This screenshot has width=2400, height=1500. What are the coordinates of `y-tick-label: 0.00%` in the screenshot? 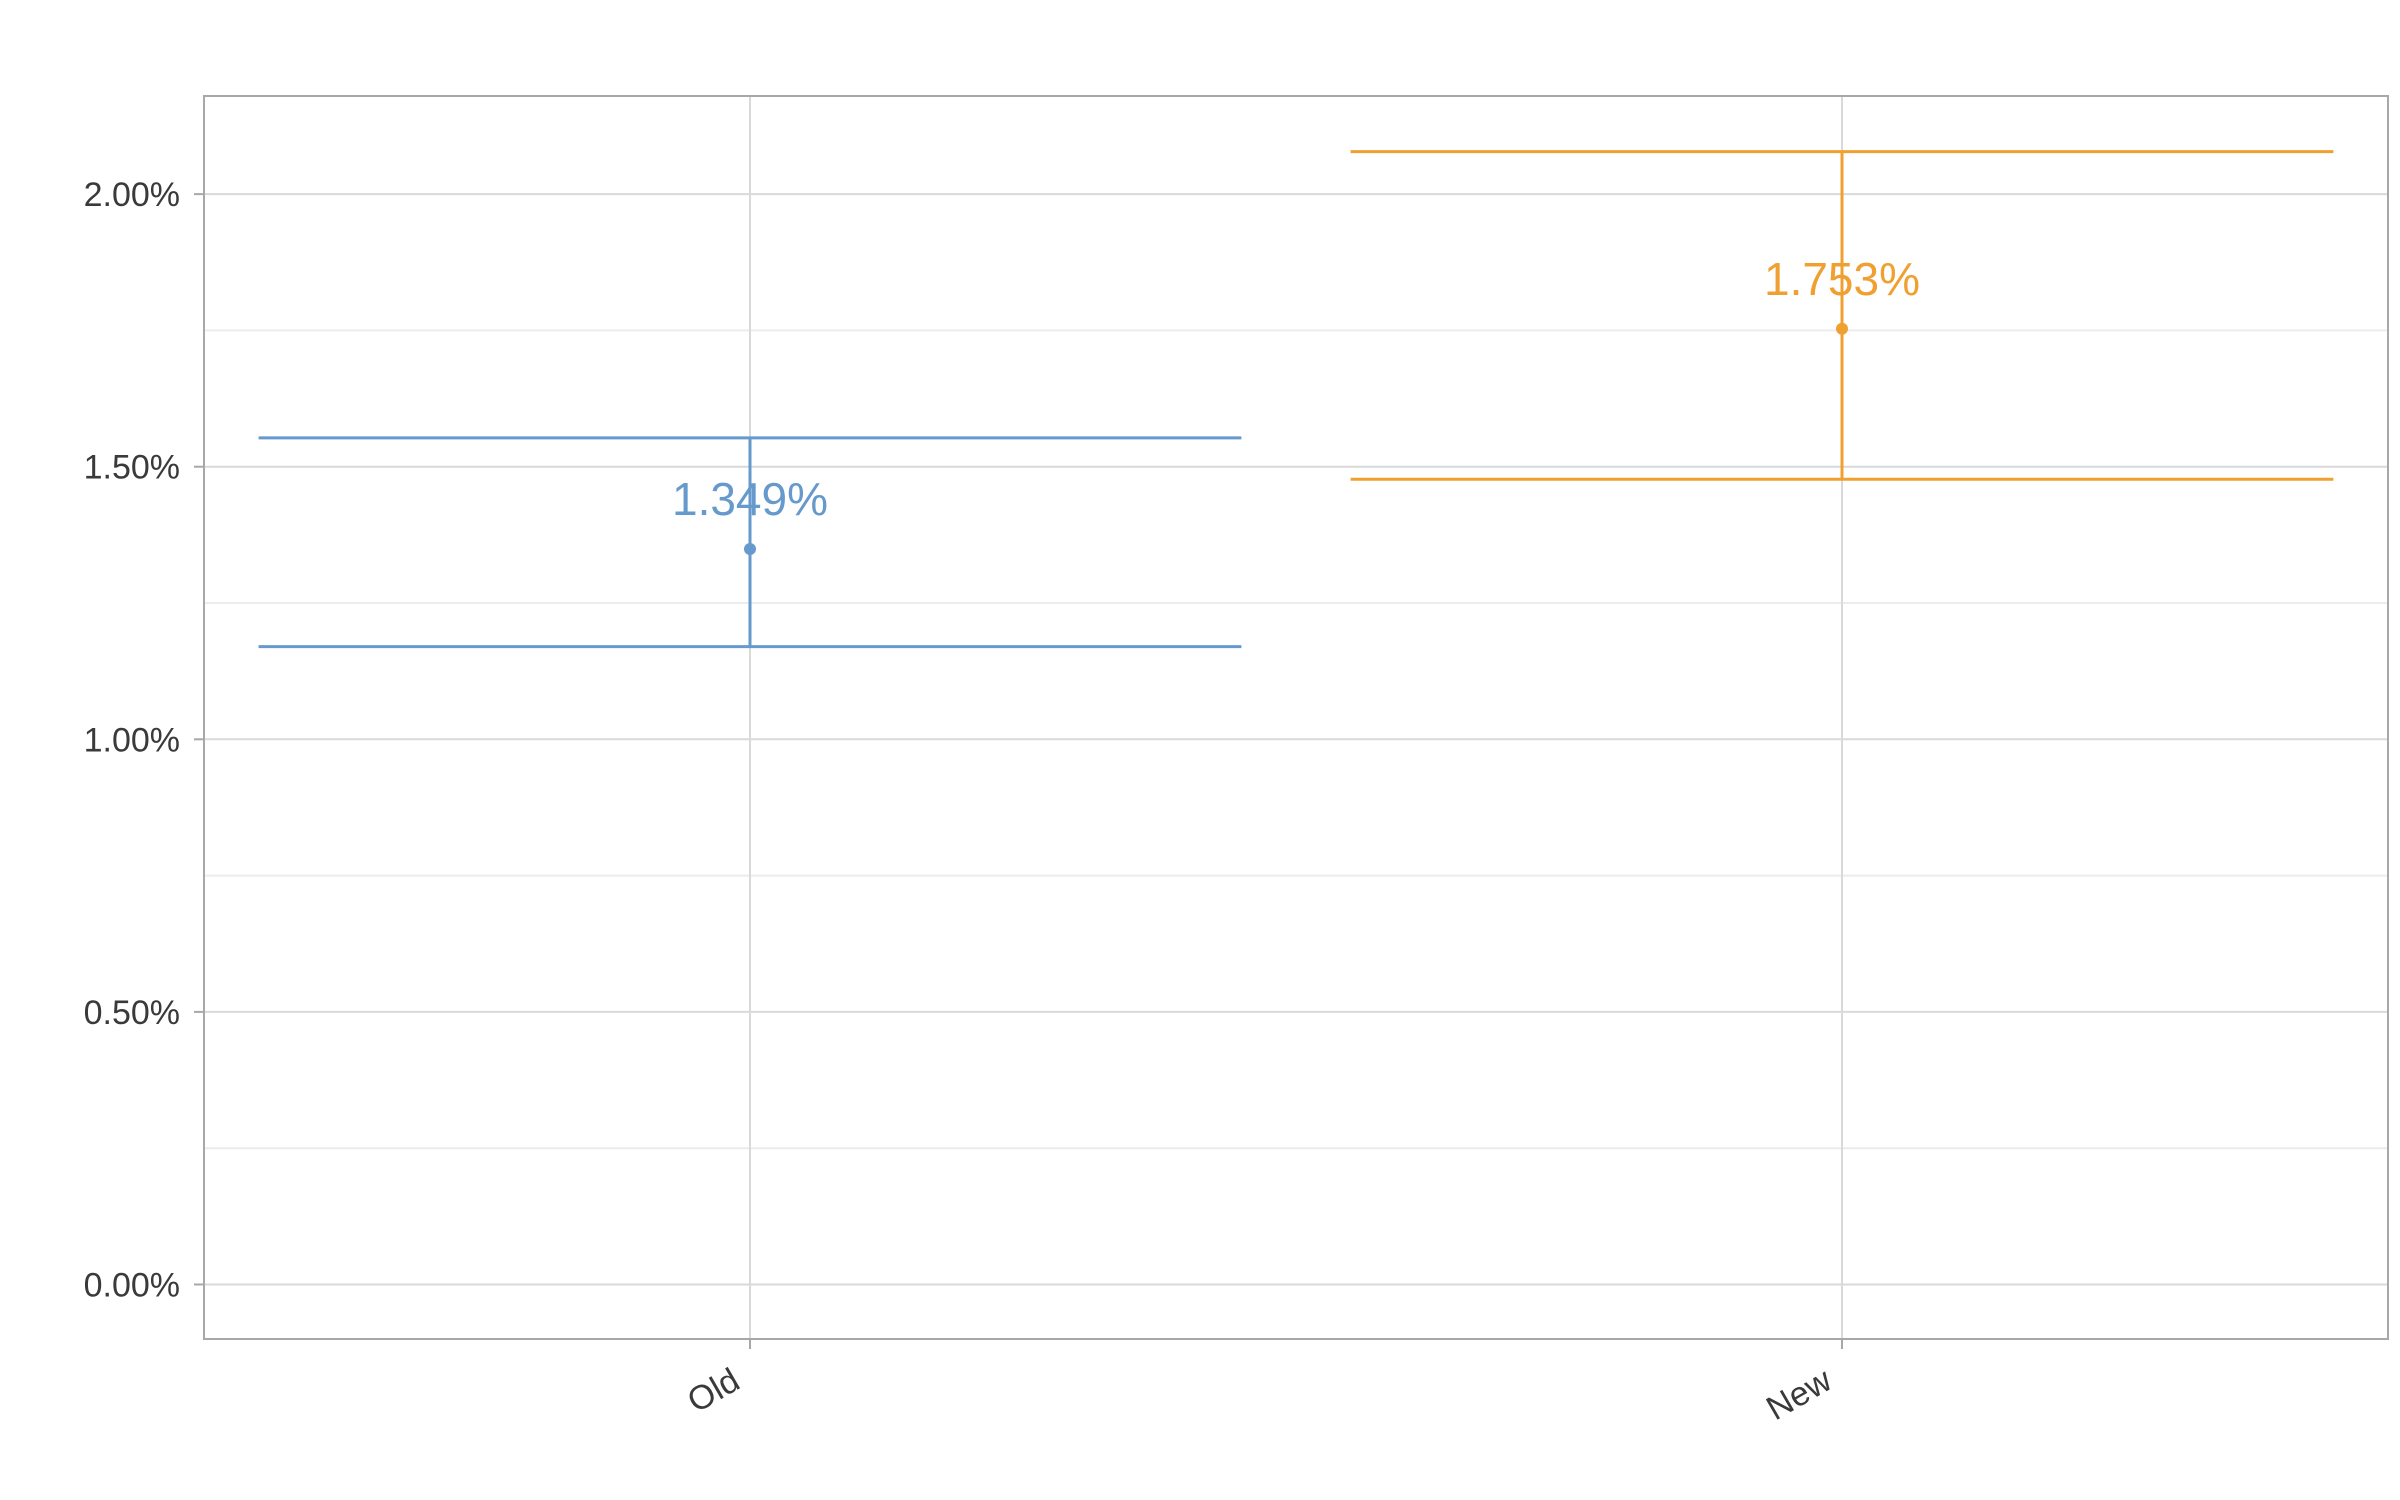 It's located at (132, 1285).